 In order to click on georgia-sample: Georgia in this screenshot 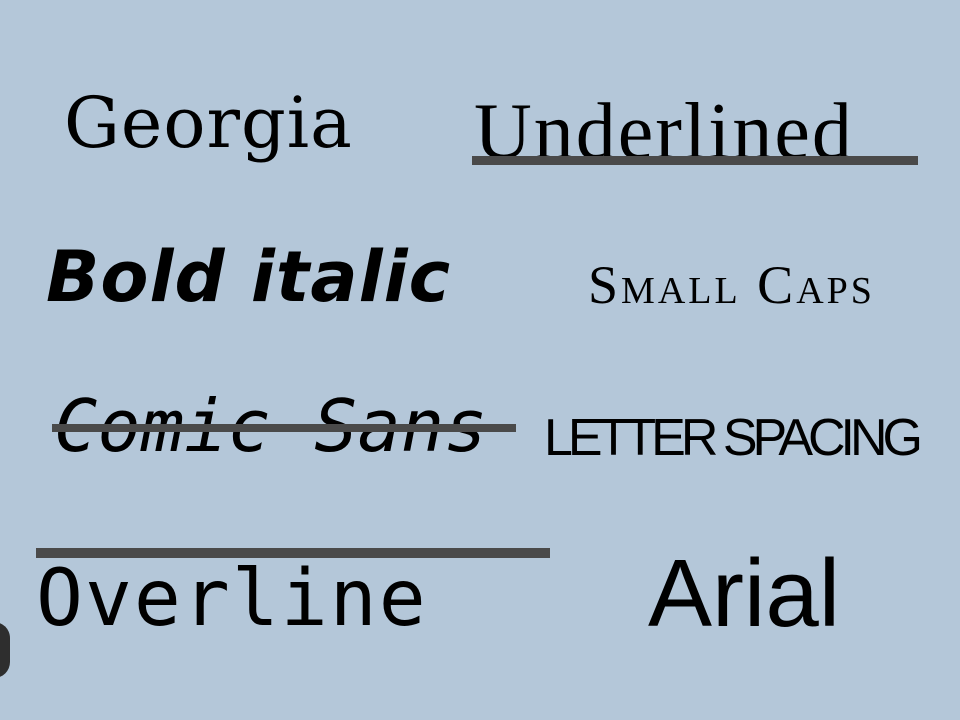, I will do `click(208, 123)`.